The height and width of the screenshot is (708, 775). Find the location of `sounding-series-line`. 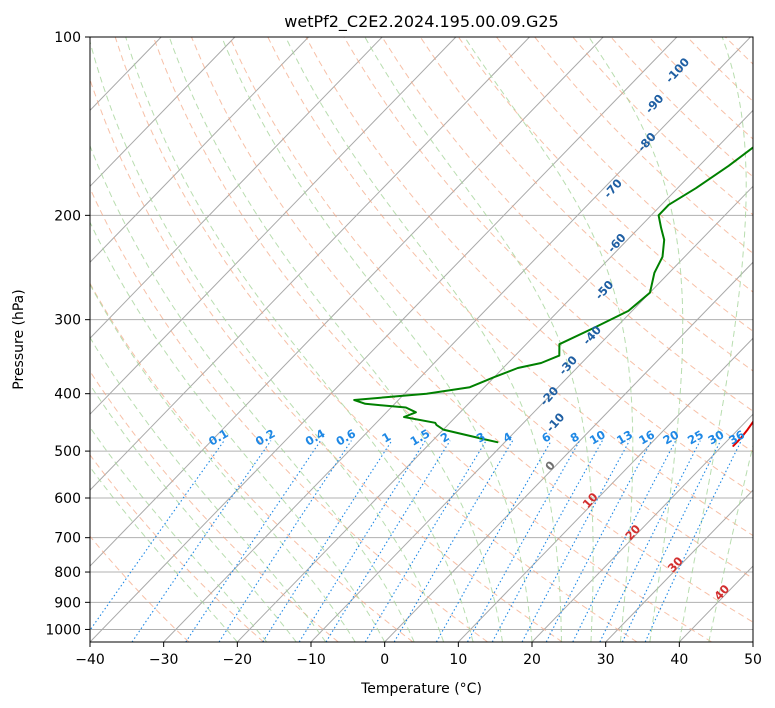

sounding-series-line is located at coordinates (742, 433).